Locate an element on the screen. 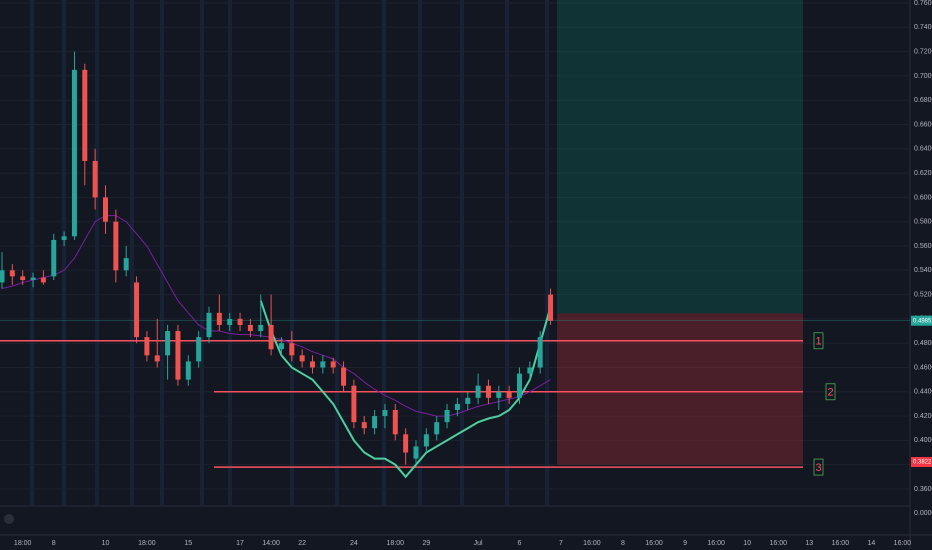 This screenshot has height=550, width=932. x-tick-label: 13 is located at coordinates (809, 543).